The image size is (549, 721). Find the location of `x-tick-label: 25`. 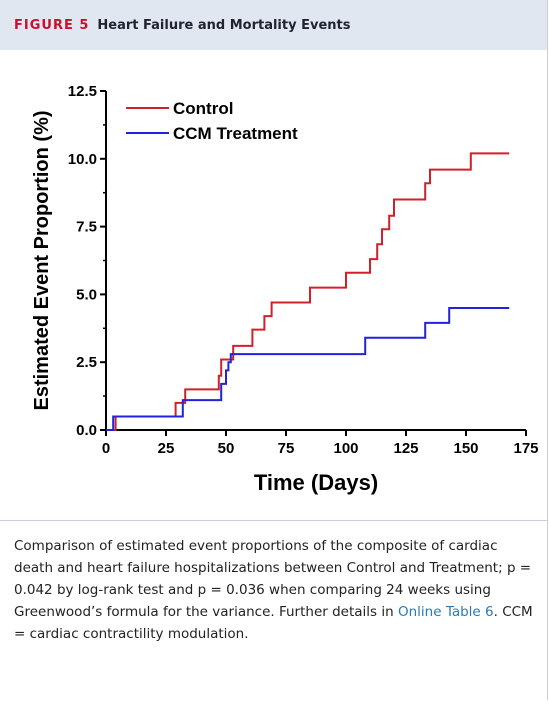

x-tick-label: 25 is located at coordinates (166, 448).